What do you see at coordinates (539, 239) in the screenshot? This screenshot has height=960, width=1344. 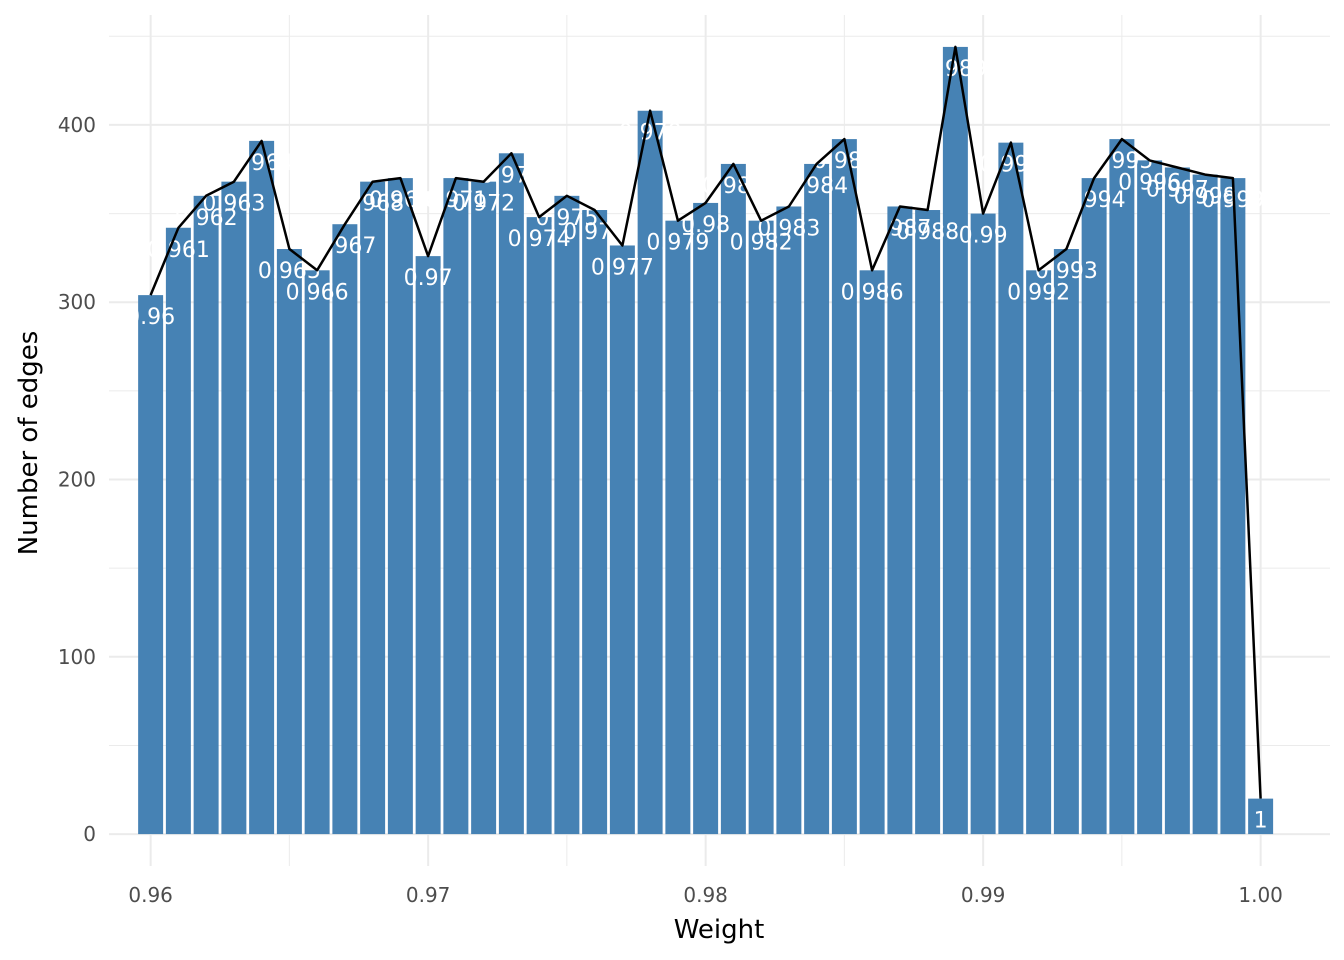 I see `bar-label: 0.974` at bounding box center [539, 239].